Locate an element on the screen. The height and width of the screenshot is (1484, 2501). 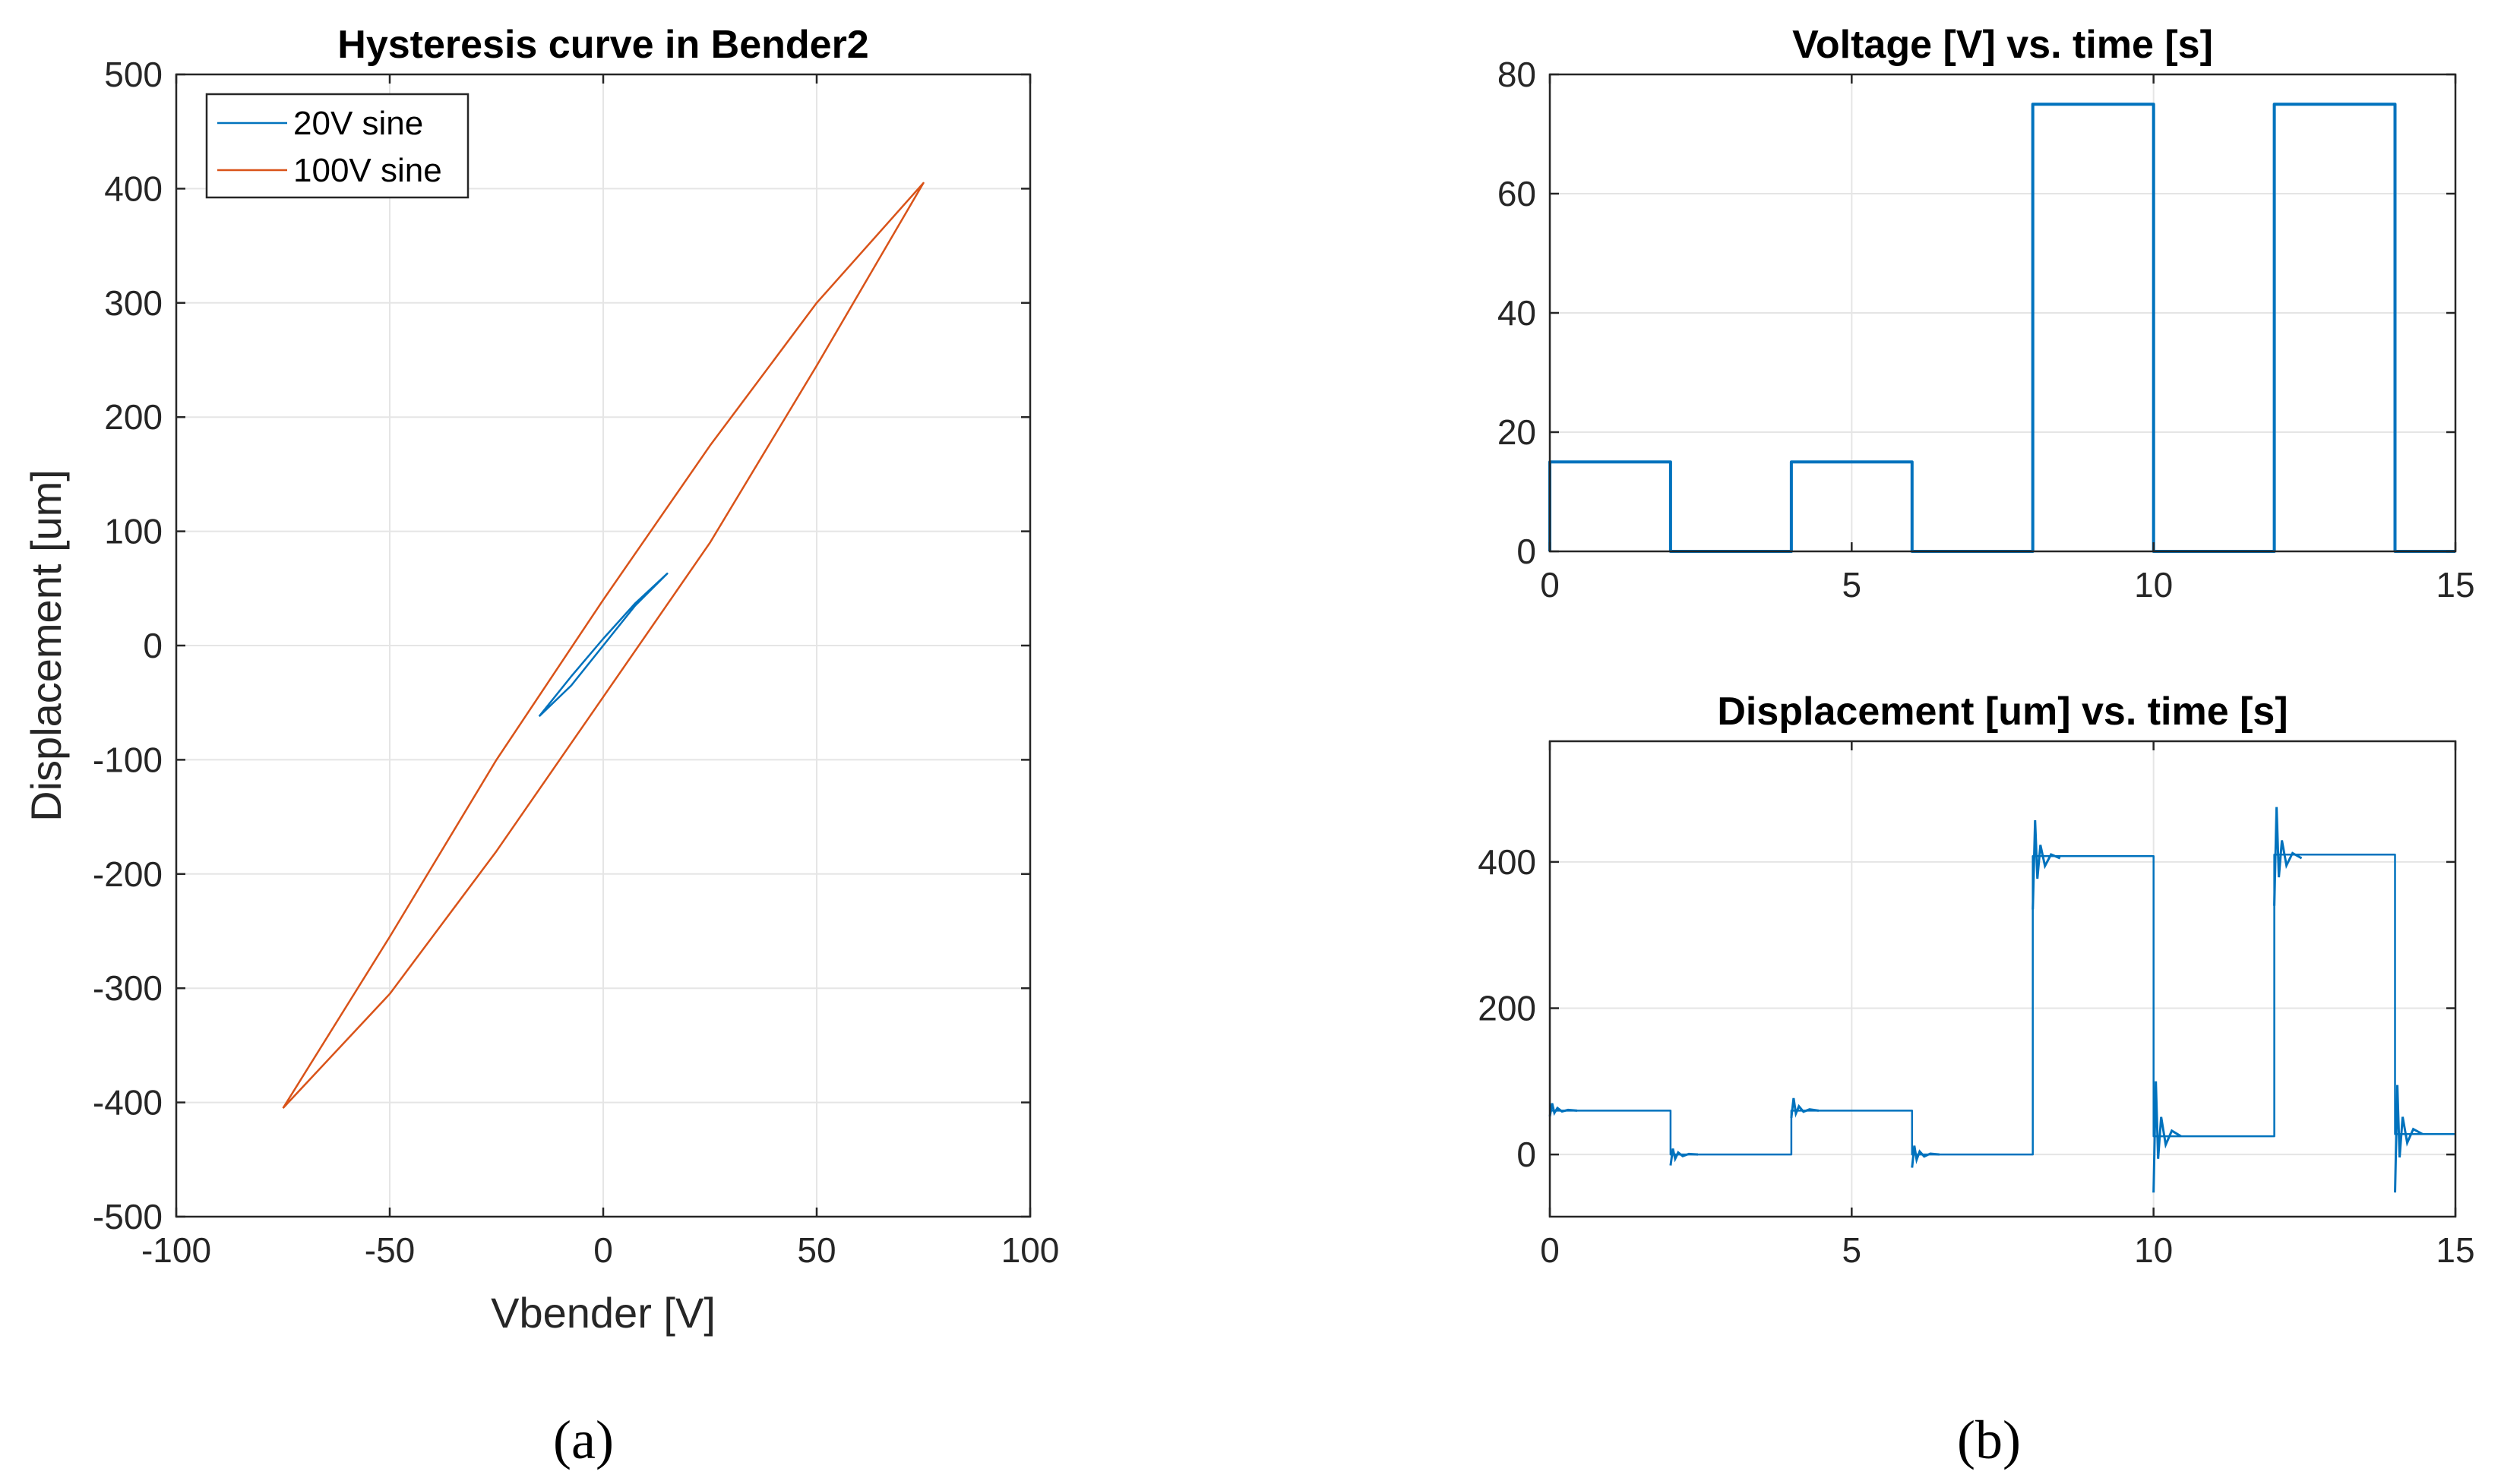
displacement-ytick-label: 0 is located at coordinates (1526, 1154).